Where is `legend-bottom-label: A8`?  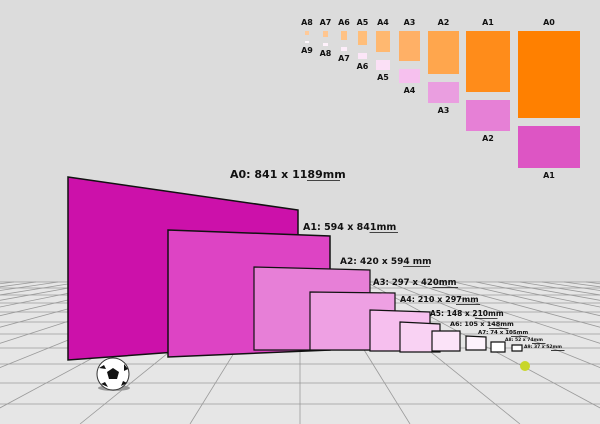
legend-bottom-label: A8 is located at coordinates (326, 53).